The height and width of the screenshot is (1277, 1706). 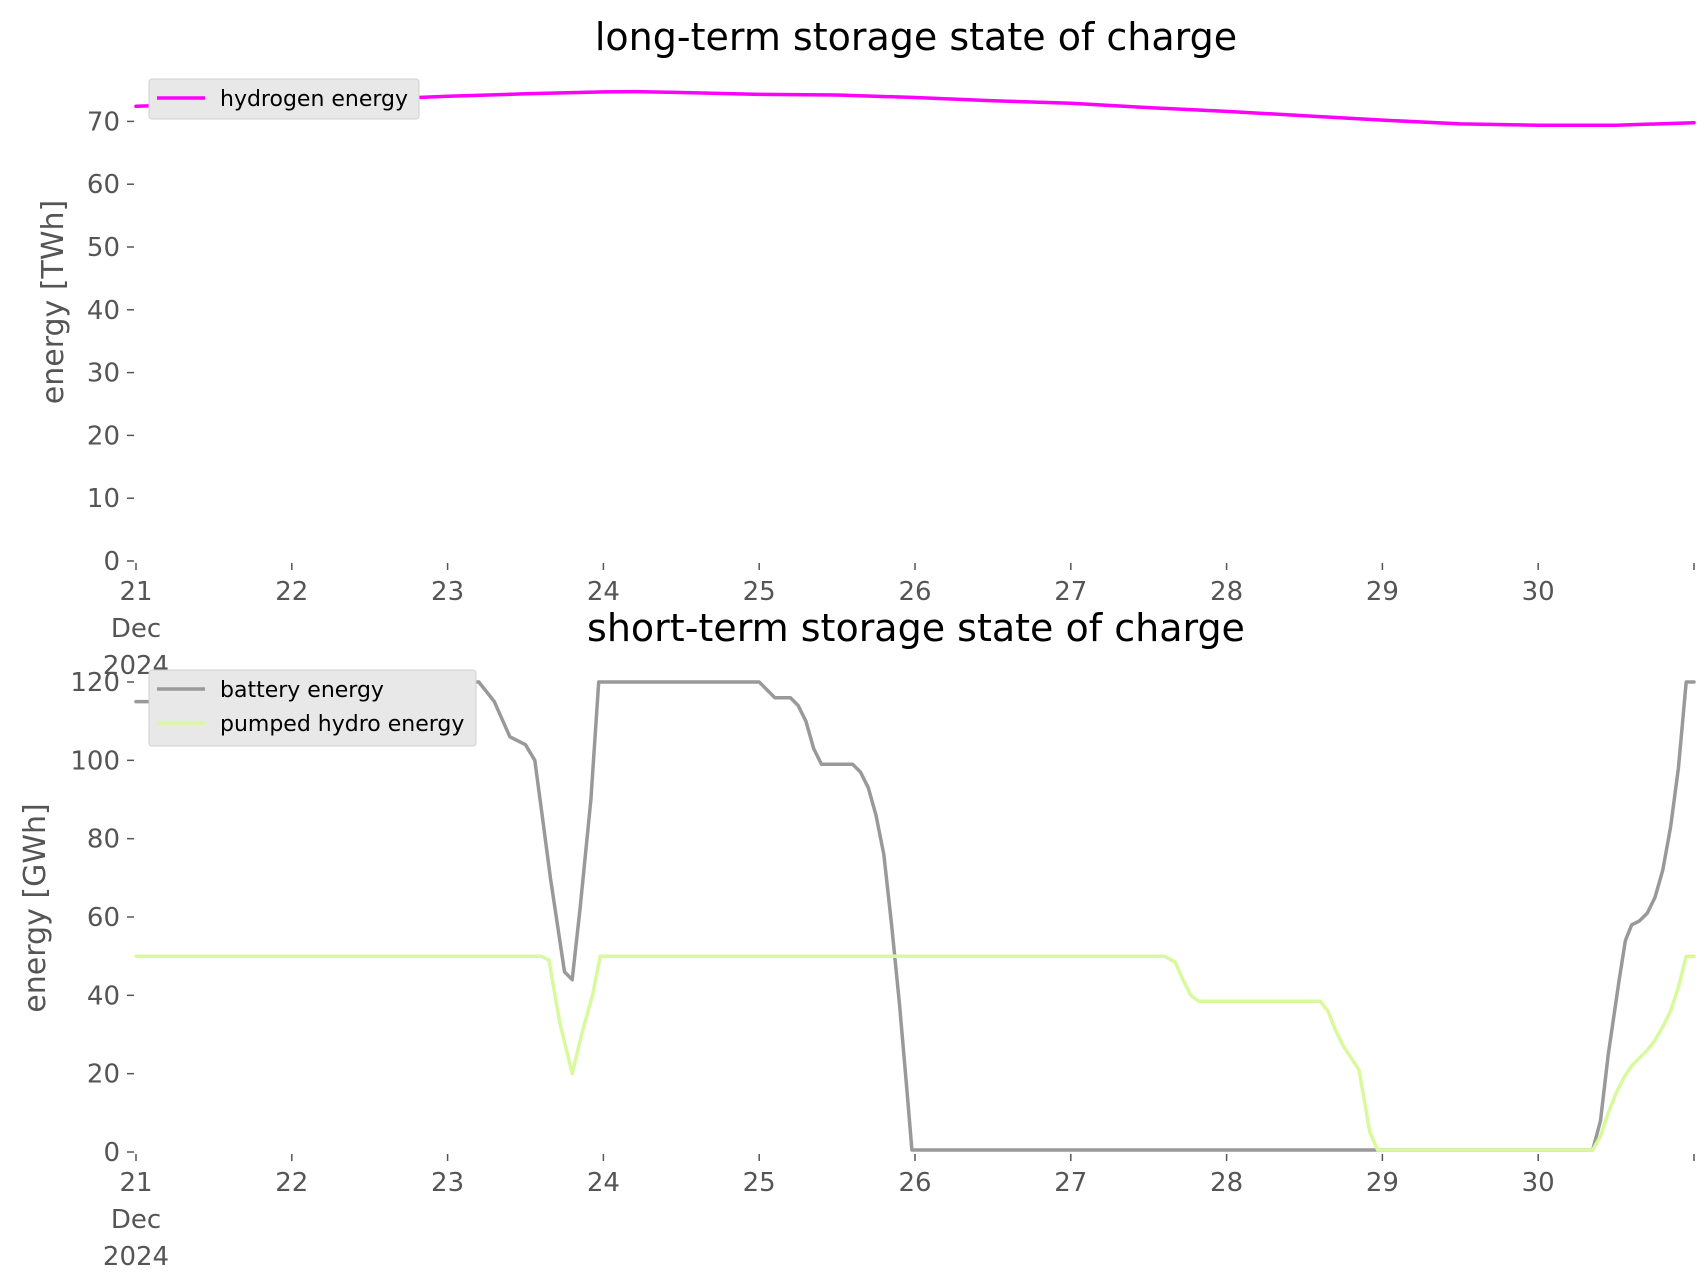 What do you see at coordinates (53, 302) in the screenshot?
I see `y-axis-label: energy [TWh]` at bounding box center [53, 302].